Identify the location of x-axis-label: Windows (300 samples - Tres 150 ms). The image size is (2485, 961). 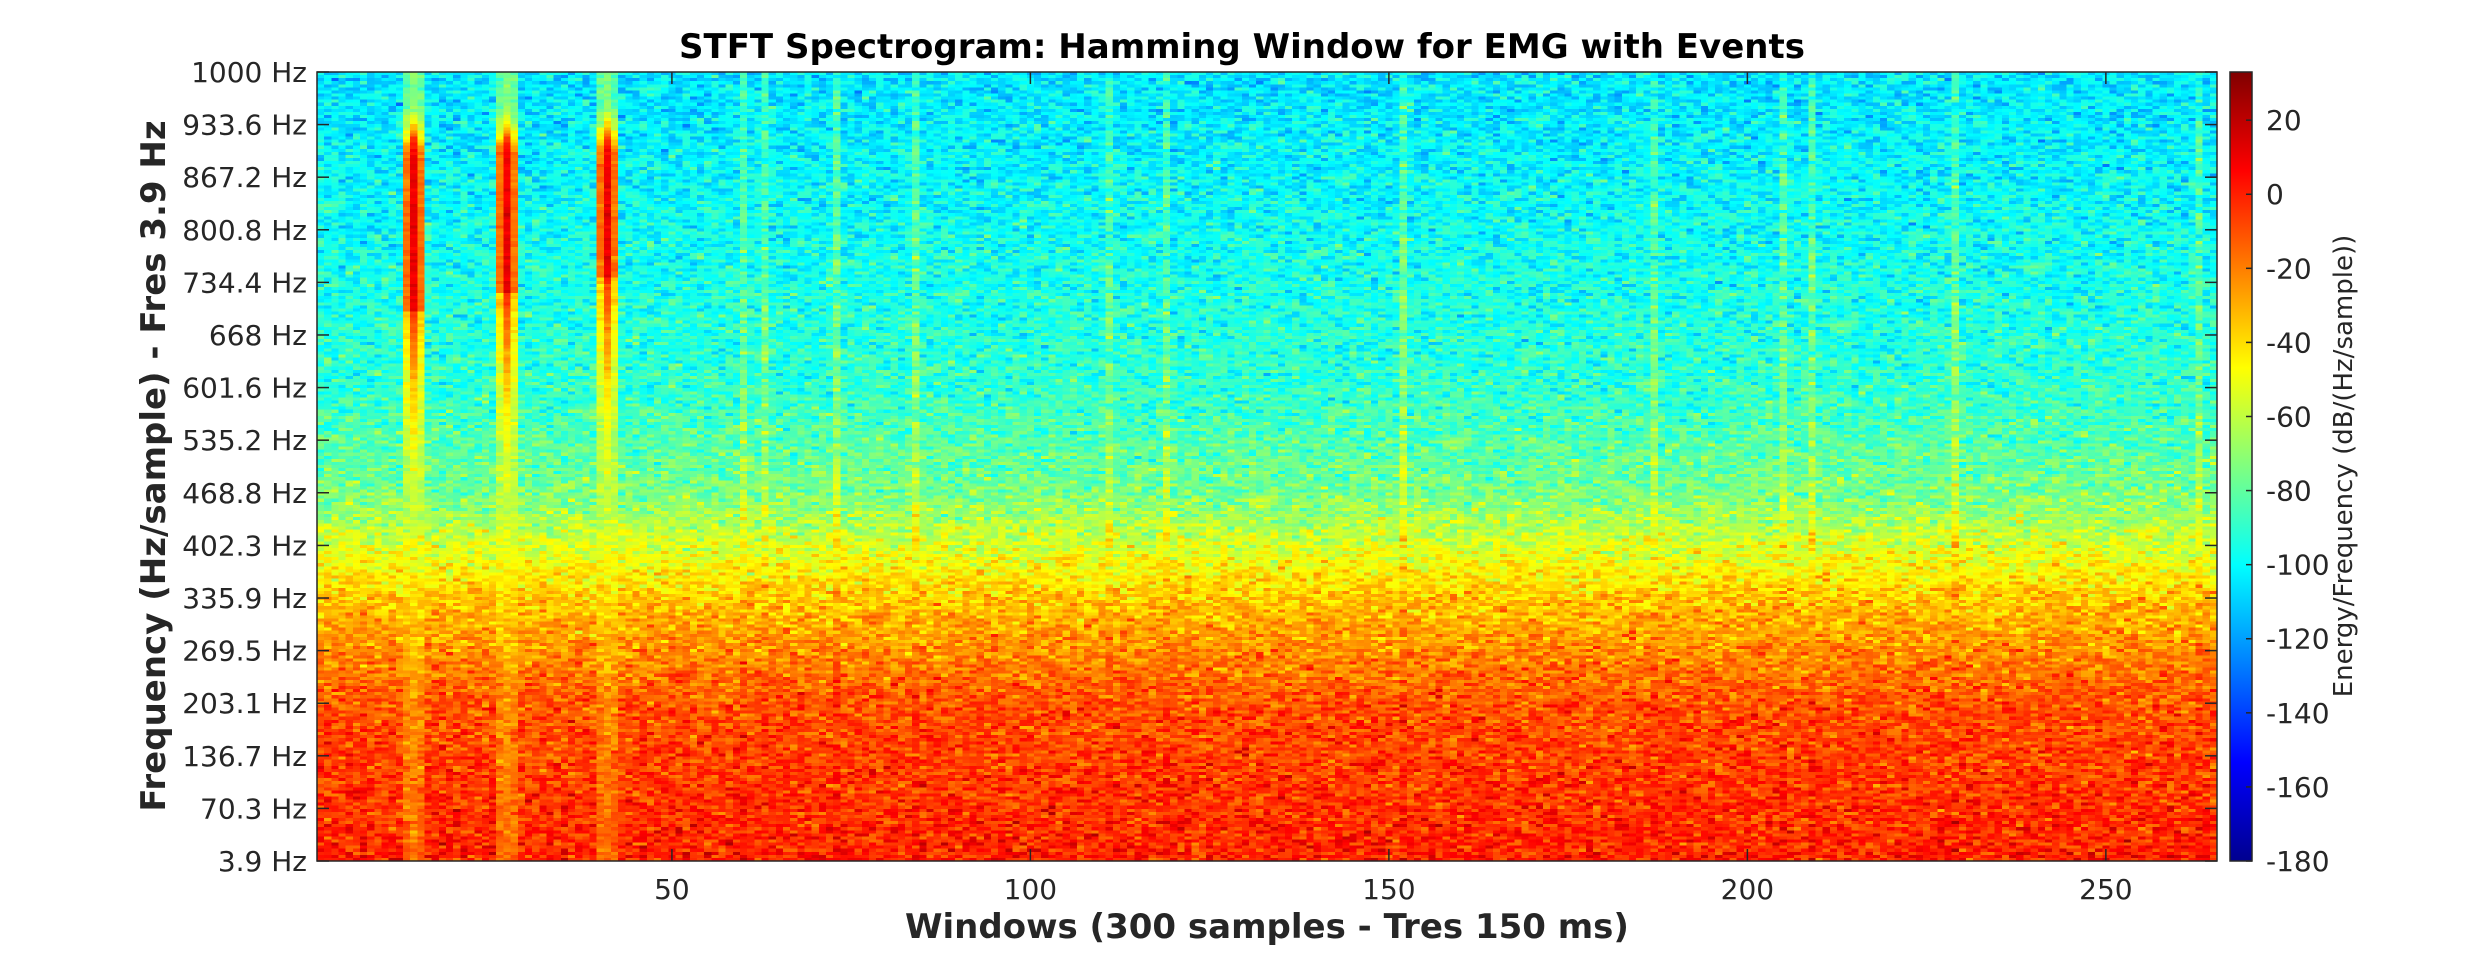
(1267, 927).